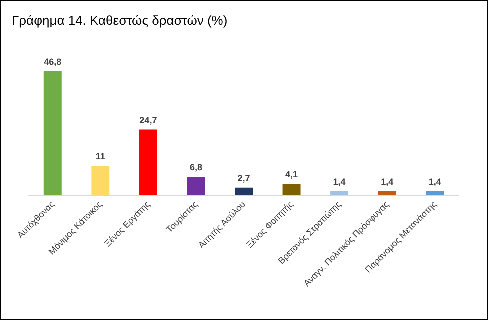 The image size is (488, 320). What do you see at coordinates (196, 167) in the screenshot?
I see `data-label: 6,8` at bounding box center [196, 167].